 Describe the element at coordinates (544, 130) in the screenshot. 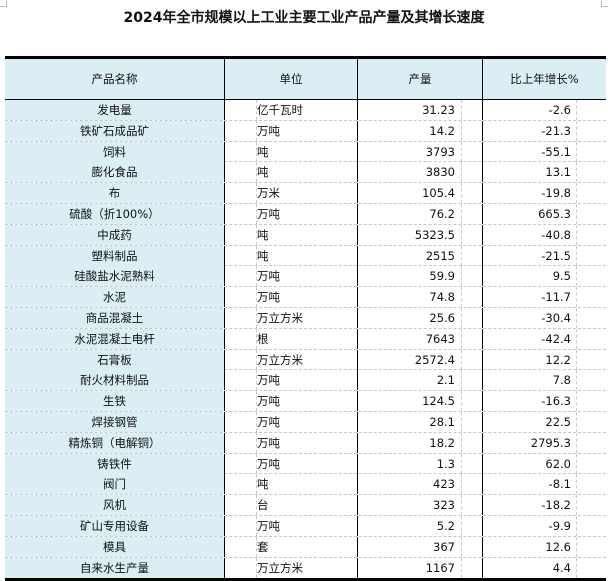

I see `growth-cell: -21.3` at that location.